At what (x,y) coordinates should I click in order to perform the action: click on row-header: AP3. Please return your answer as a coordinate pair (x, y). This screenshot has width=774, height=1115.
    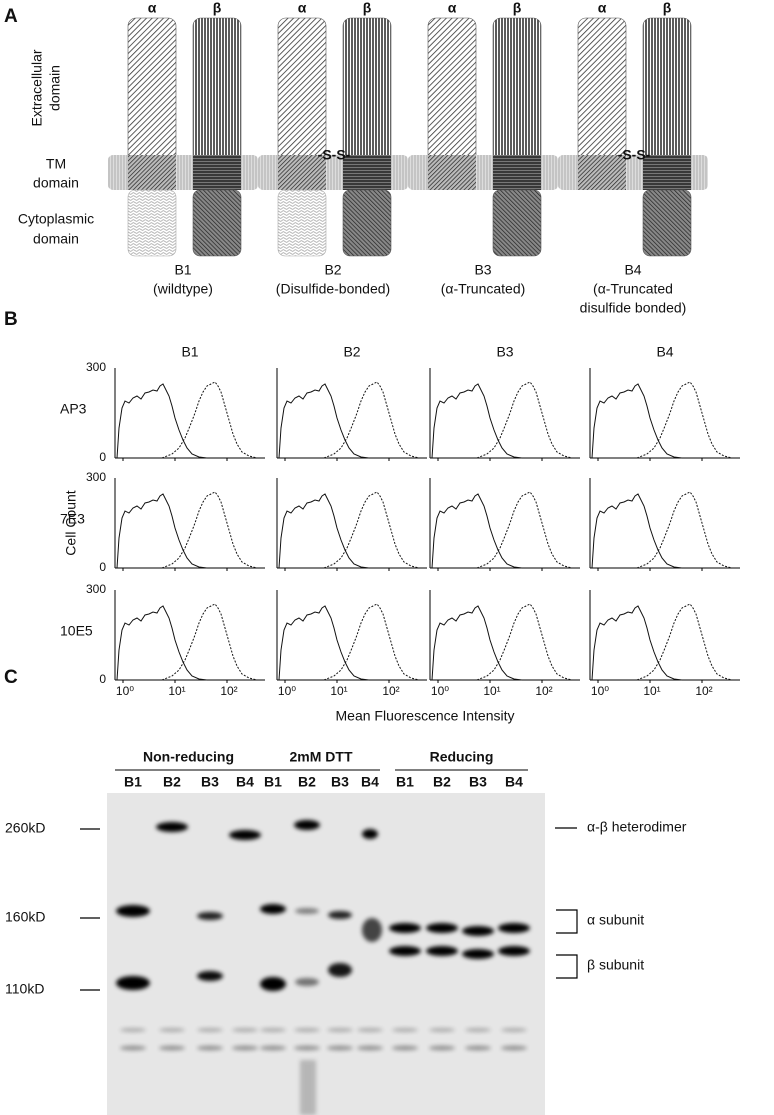
    Looking at the image, I should click on (73, 409).